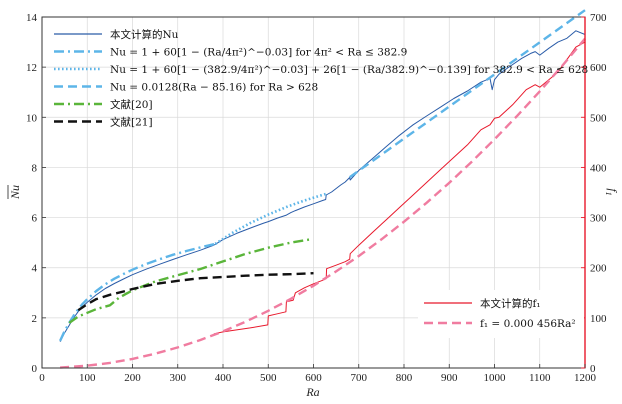 This screenshot has width=622, height=404. What do you see at coordinates (598, 168) in the screenshot?
I see `y-right-tick-label: 400` at bounding box center [598, 168].